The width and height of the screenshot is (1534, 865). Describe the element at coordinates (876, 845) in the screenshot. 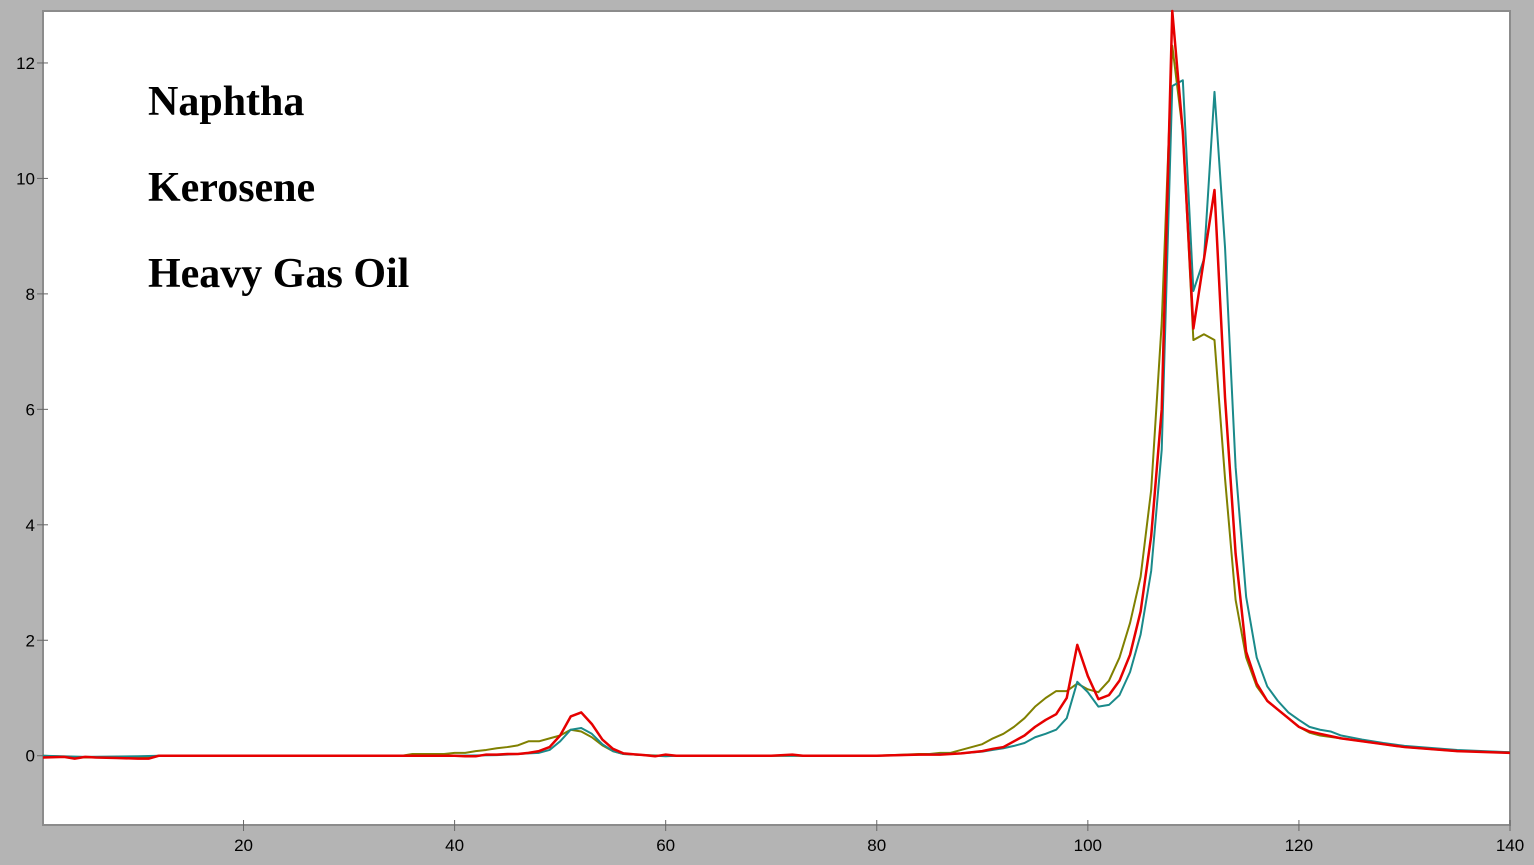

I see `x-tick-label: 80` at that location.